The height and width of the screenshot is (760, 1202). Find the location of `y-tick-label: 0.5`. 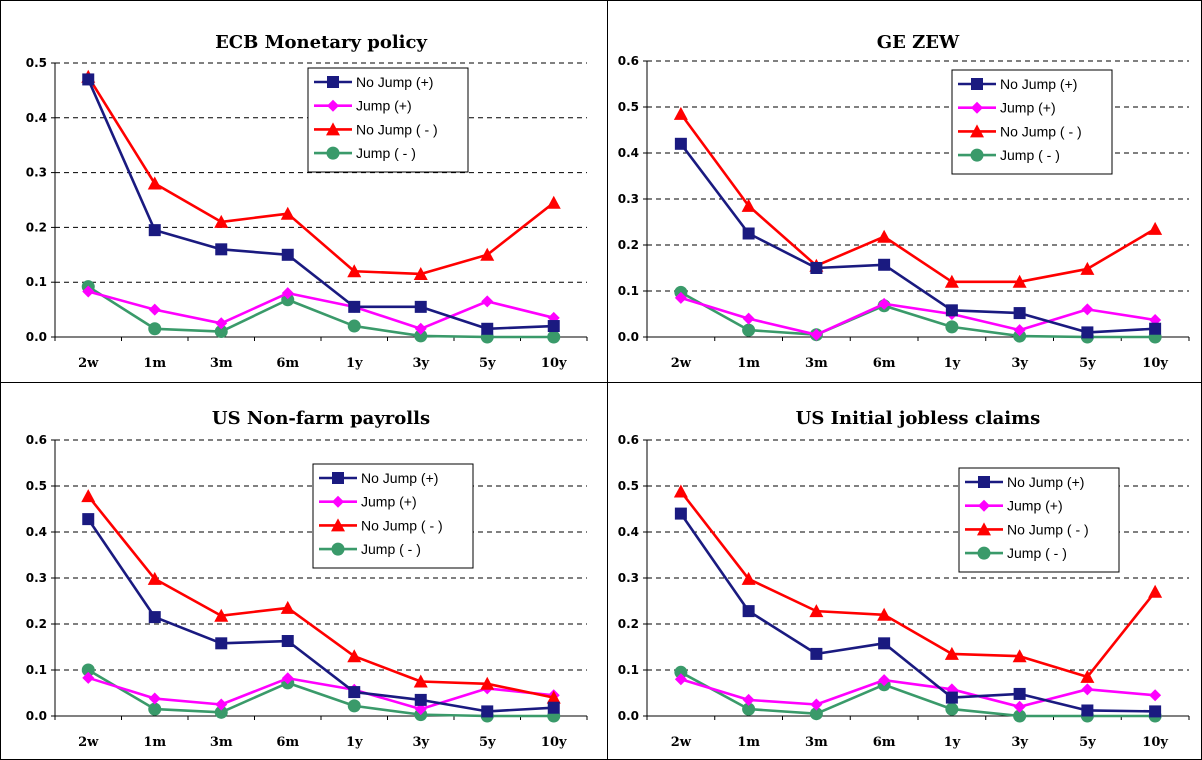

y-tick-label: 0.5 is located at coordinates (628, 107).